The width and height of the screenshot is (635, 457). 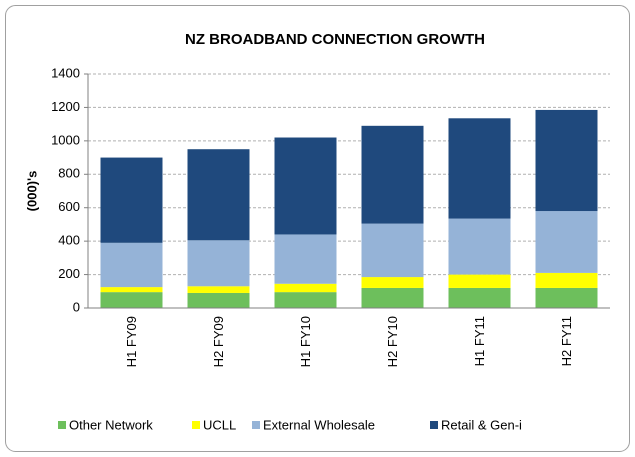 I want to click on y-tick-label: 800, so click(x=69, y=173).